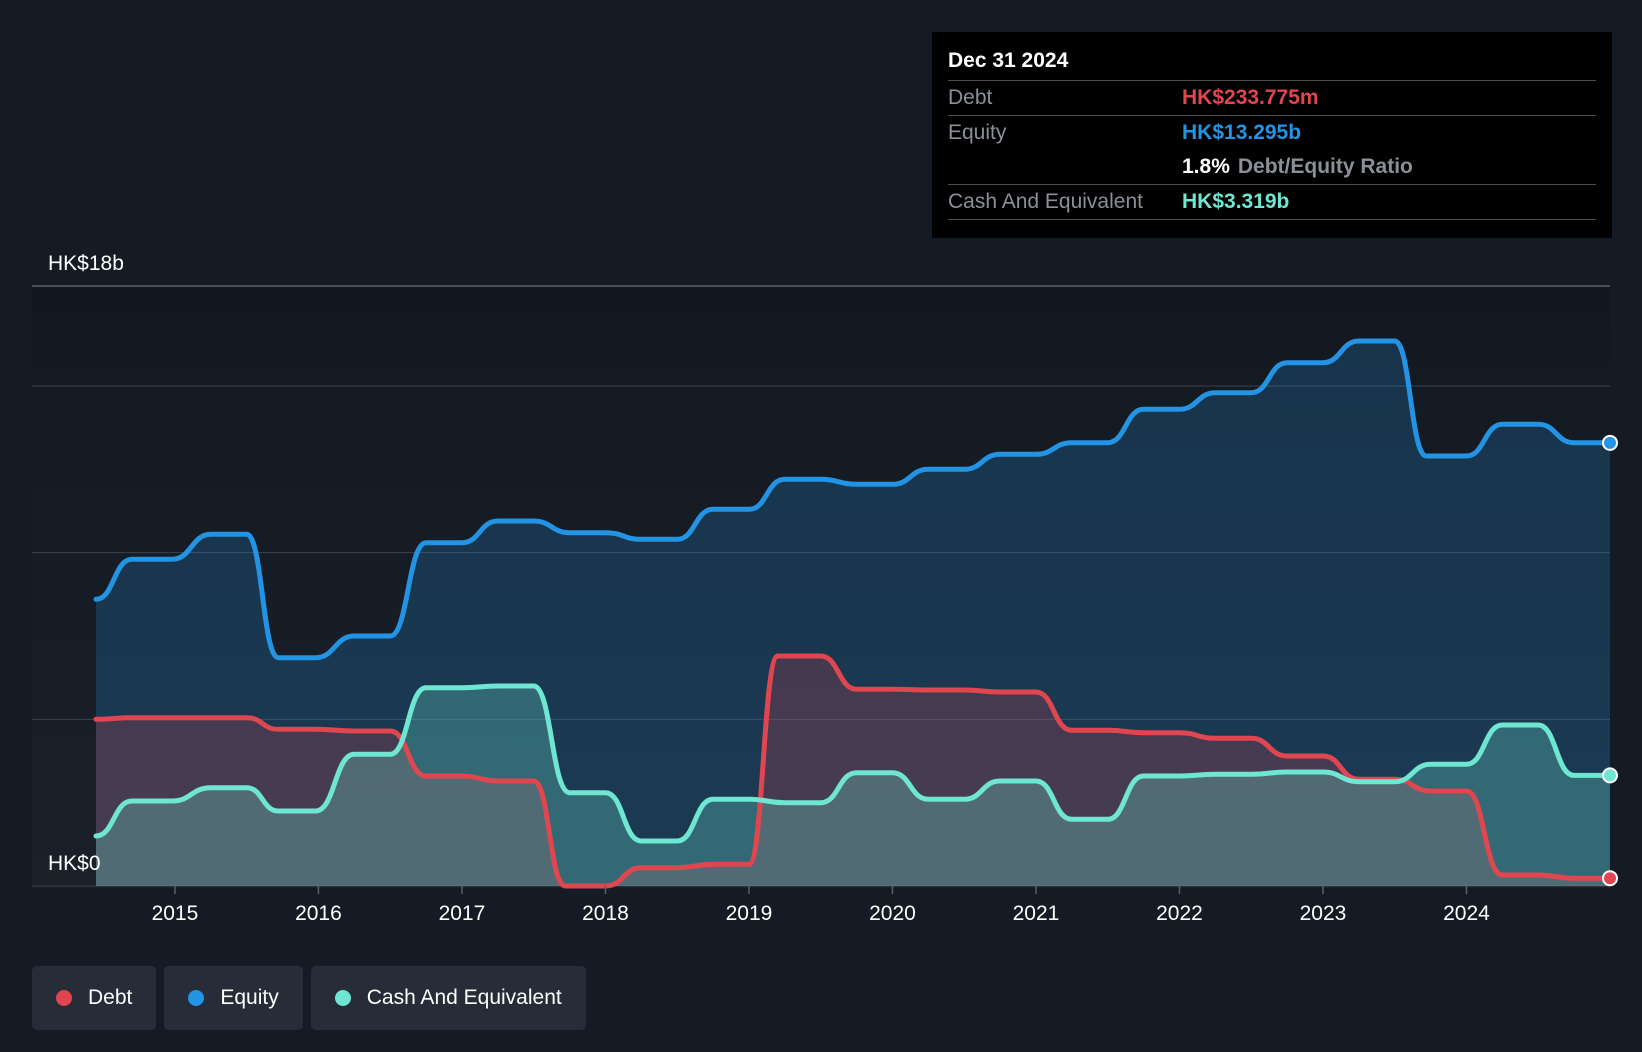  I want to click on series-end-markers, so click(1610, 660).